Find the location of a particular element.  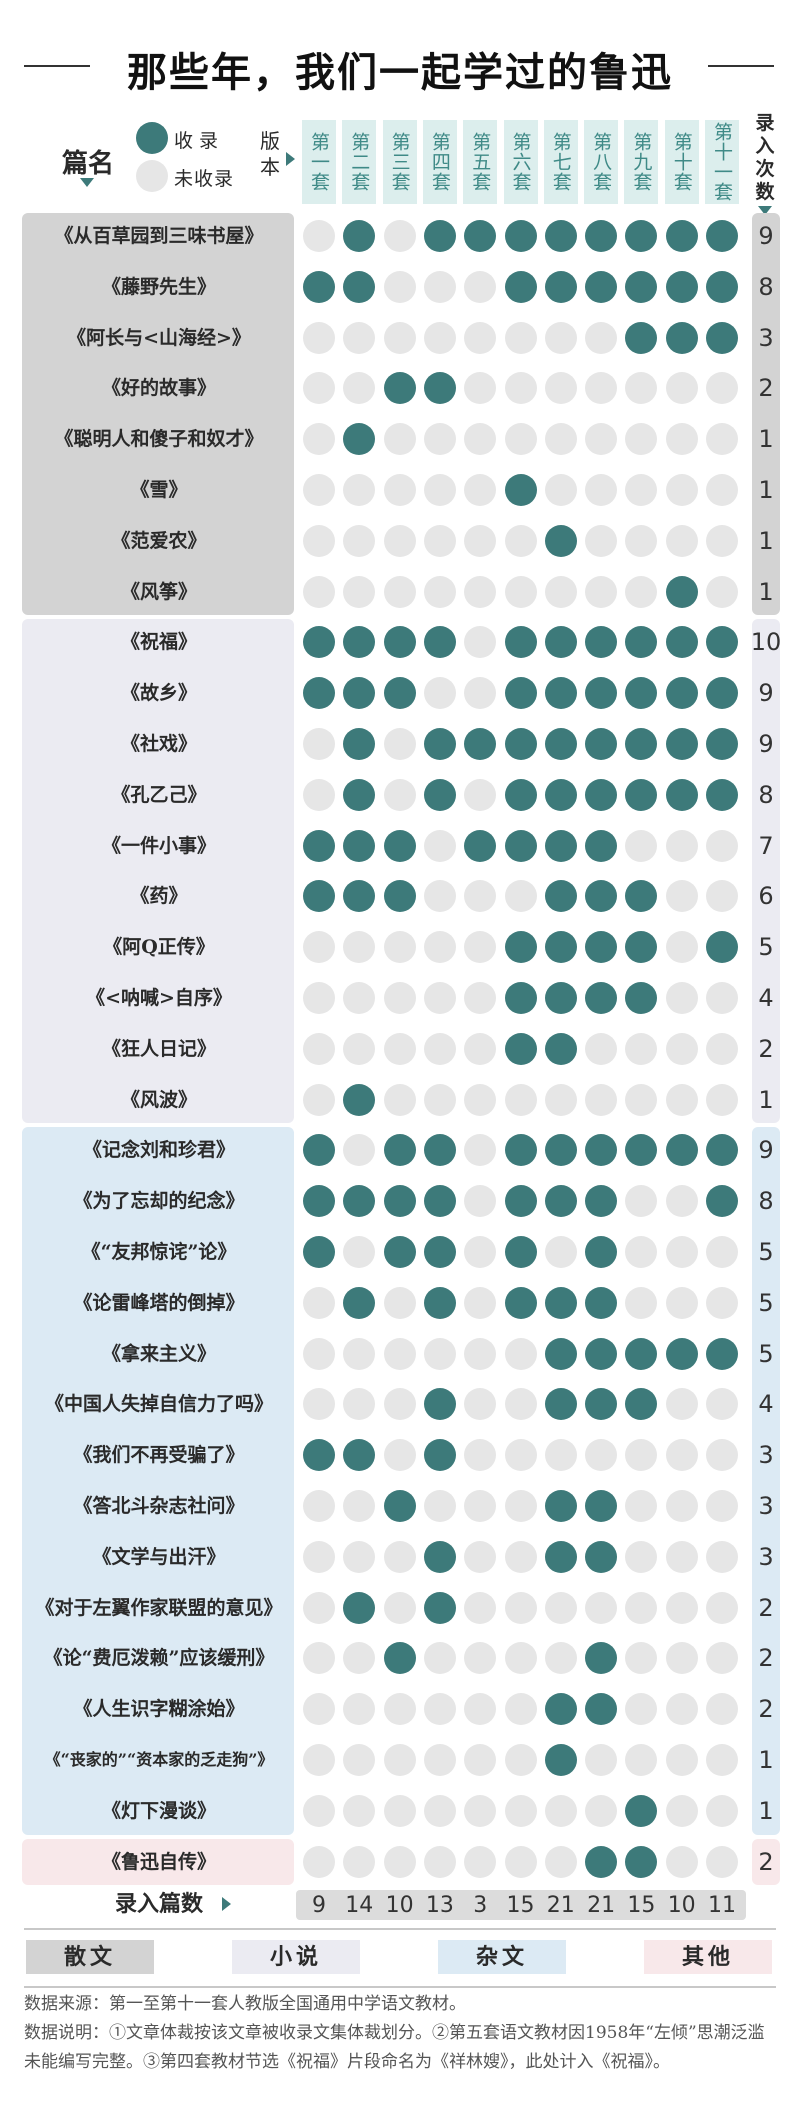

inclusion-count: 6 is located at coordinates (766, 896).